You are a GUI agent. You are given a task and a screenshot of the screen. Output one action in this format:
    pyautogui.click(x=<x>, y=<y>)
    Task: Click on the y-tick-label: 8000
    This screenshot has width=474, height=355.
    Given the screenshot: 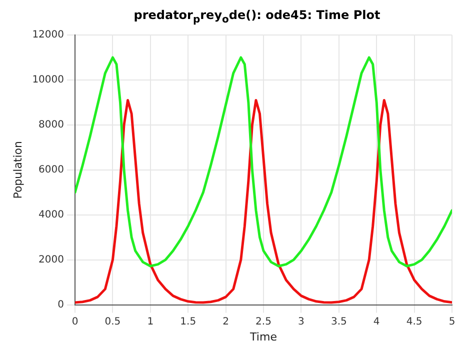 What is the action you would take?
    pyautogui.click(x=51, y=125)
    